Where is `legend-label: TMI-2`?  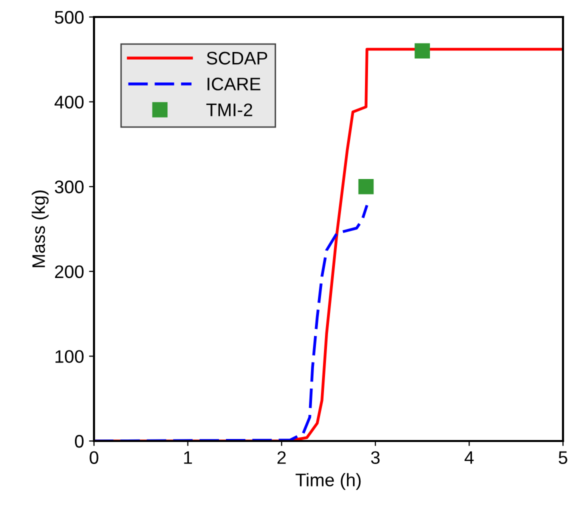 legend-label: TMI-2 is located at coordinates (229, 110).